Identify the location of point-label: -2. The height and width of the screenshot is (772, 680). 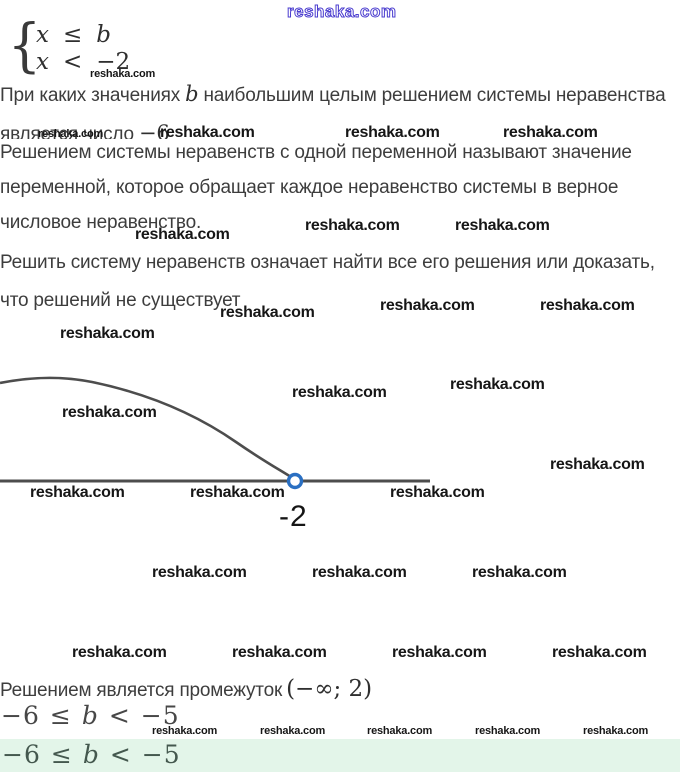
(293, 516).